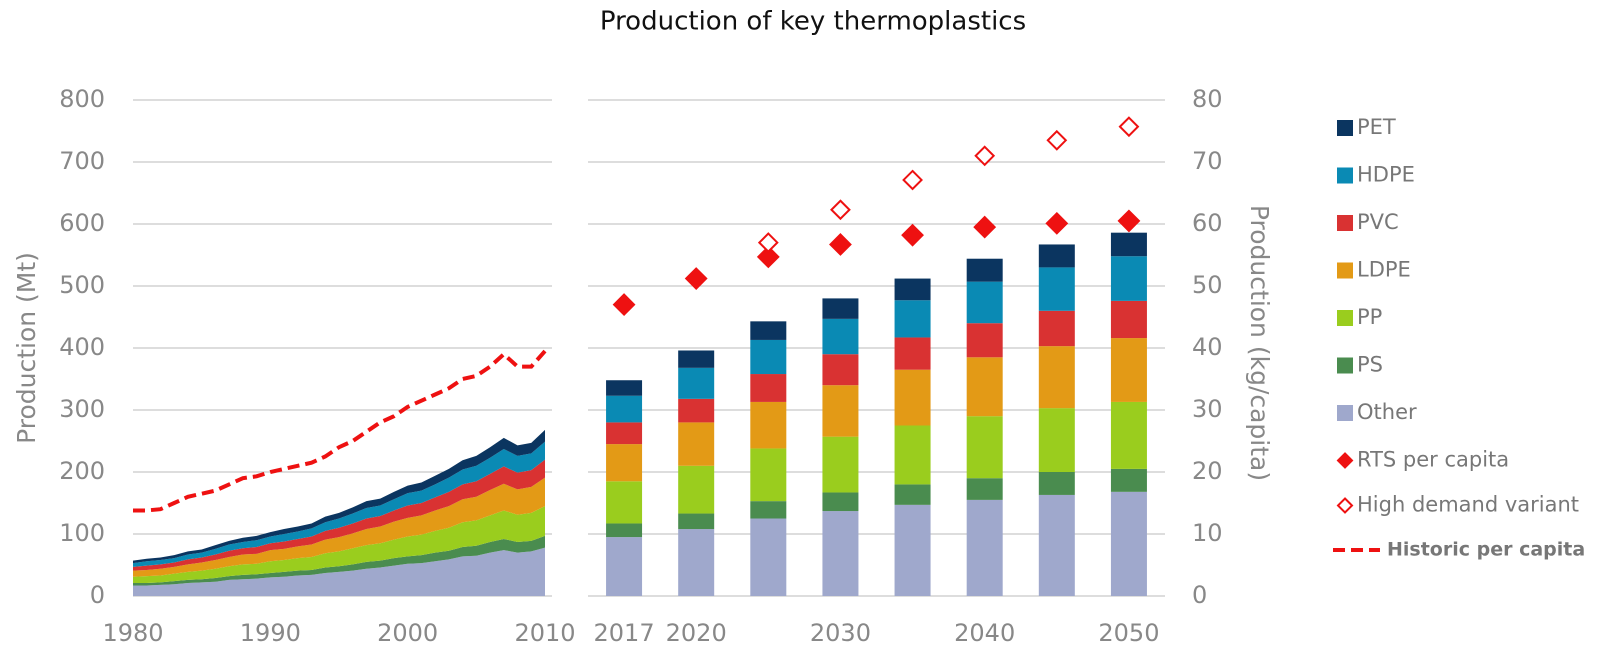 The width and height of the screenshot is (1600, 660). Describe the element at coordinates (1128, 633) in the screenshot. I see `x-tick-label: 2050` at that location.